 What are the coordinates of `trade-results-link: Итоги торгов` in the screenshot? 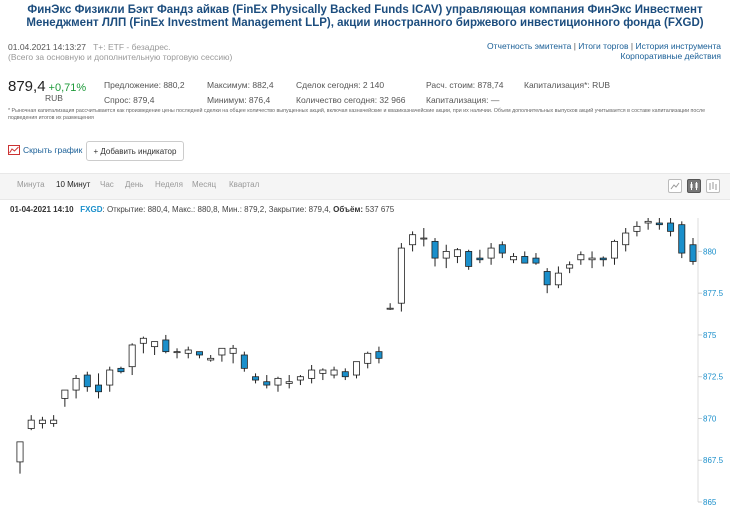 It's located at (603, 46).